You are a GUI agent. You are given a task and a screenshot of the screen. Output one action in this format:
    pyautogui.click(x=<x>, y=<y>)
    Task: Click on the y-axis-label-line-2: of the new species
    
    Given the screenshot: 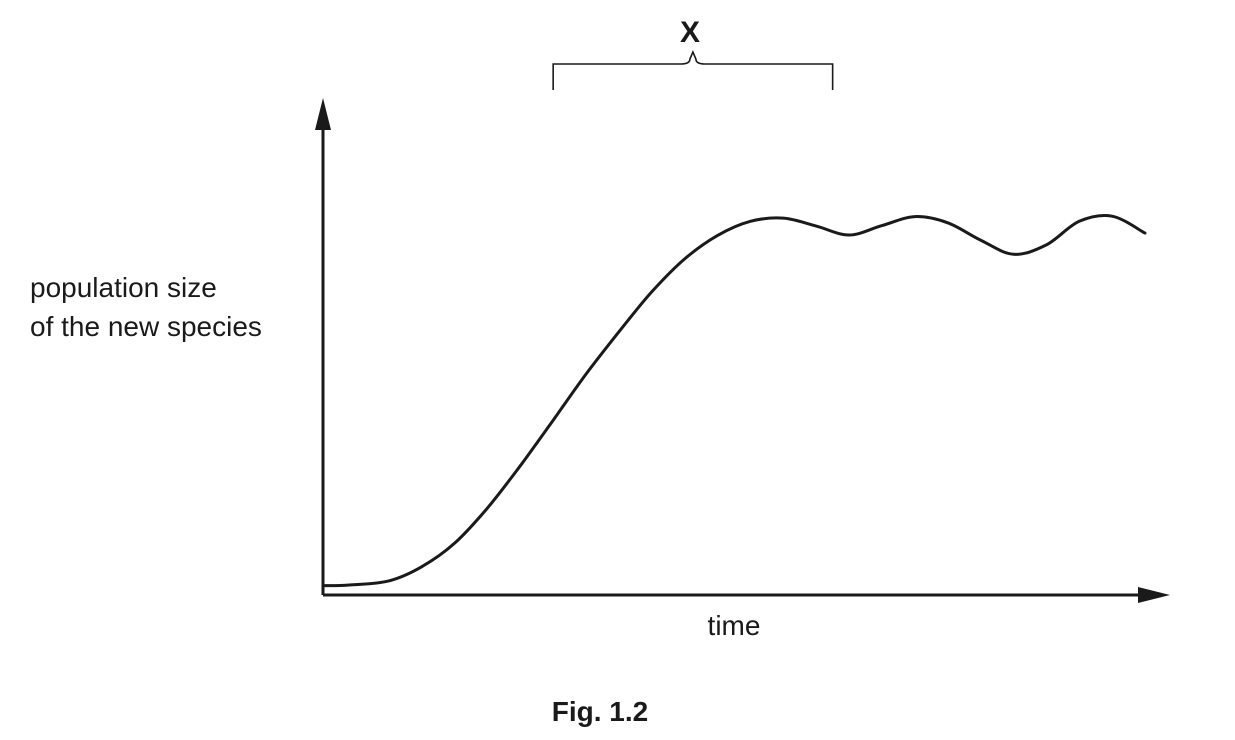 What is the action you would take?
    pyautogui.click(x=146, y=326)
    